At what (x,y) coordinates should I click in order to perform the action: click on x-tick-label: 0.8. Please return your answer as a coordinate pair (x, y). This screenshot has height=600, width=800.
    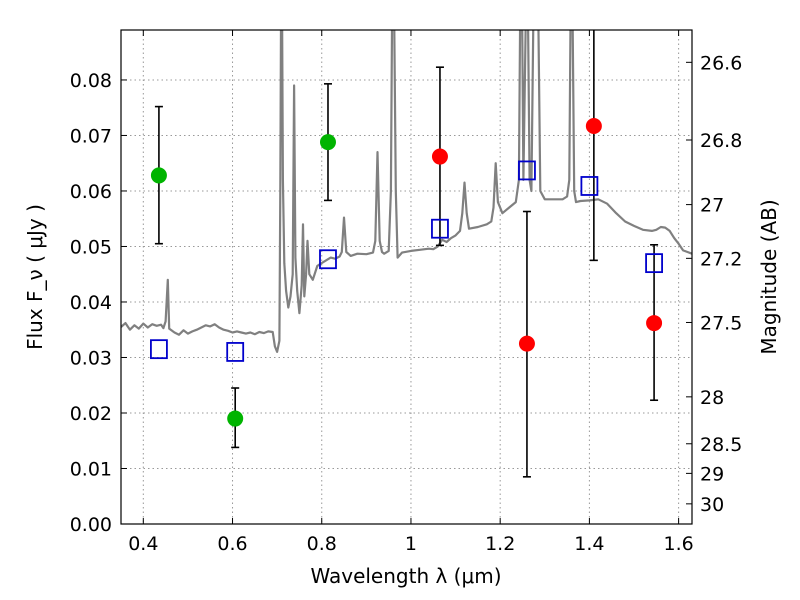
    Looking at the image, I should click on (322, 544).